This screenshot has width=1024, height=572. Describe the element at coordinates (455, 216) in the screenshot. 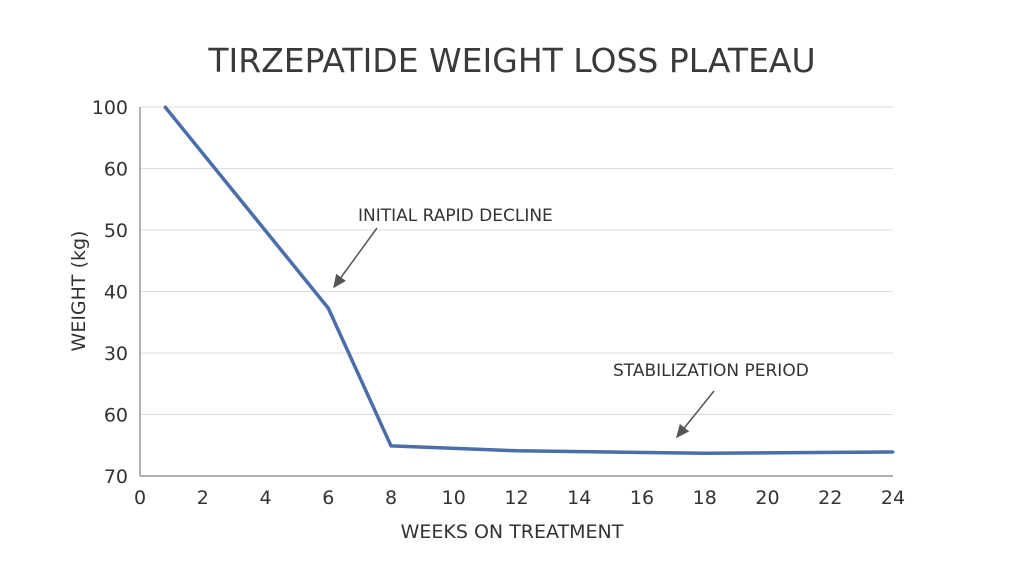

I see `annotation-initial-rapid-decline: INITIAL RAPID DECLINE` at that location.